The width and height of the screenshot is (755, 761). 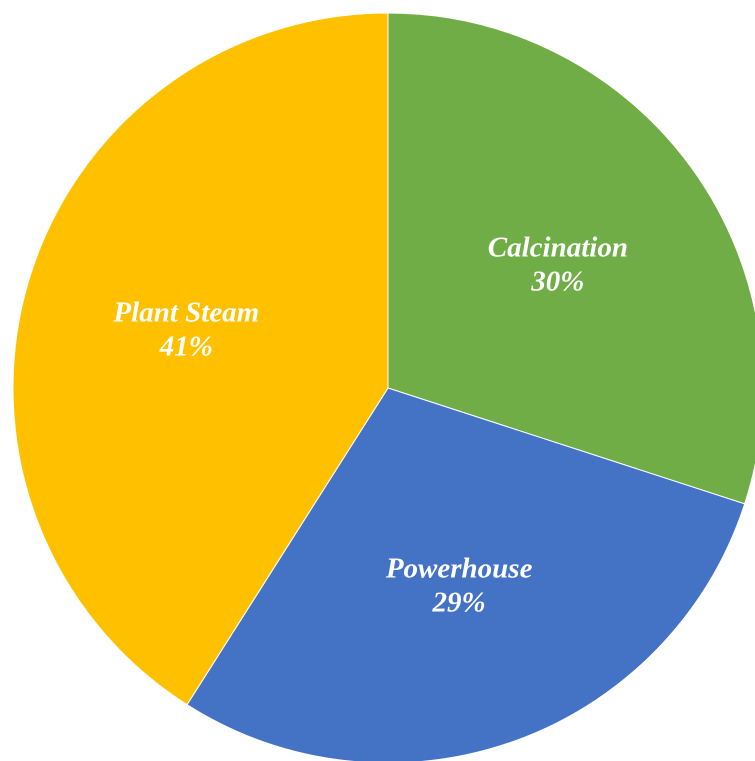 I want to click on slice-label-powerhouse: Powerhouse, so click(x=459, y=569).